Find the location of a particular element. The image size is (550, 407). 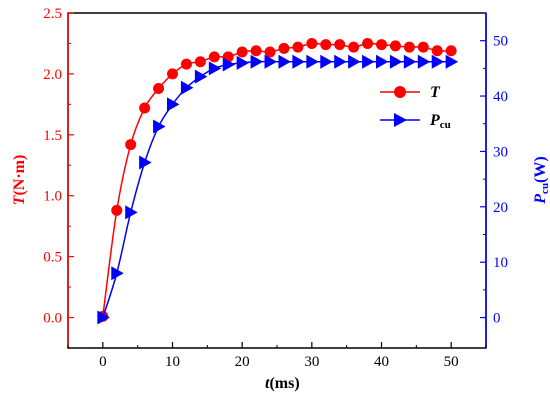

legend: T Pcu is located at coordinates (415, 107).